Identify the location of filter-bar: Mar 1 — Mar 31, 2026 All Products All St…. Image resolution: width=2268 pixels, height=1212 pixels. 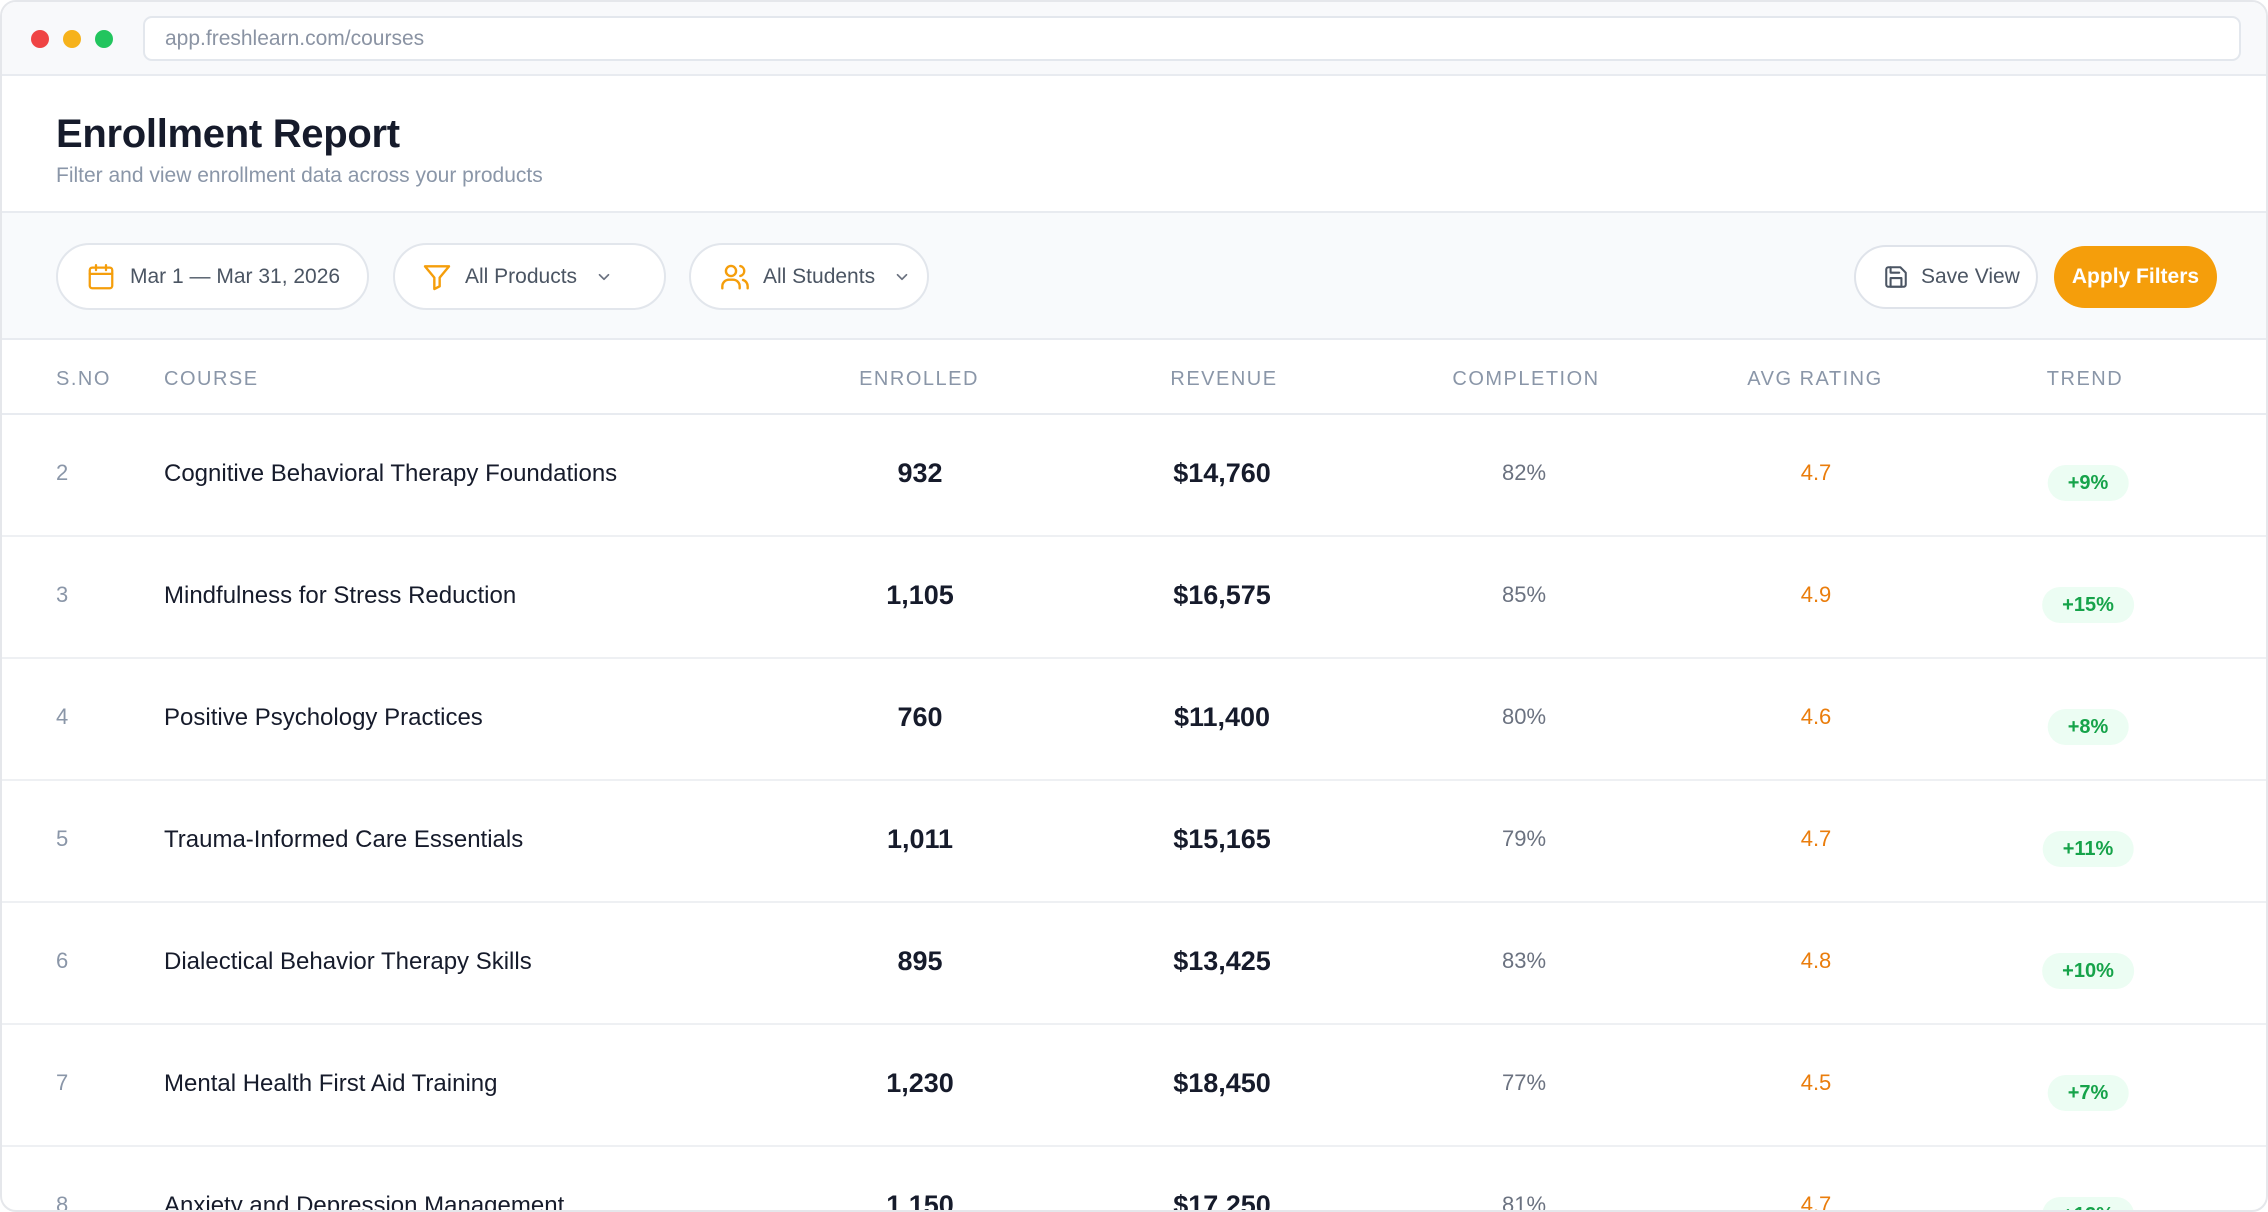
(1134, 276).